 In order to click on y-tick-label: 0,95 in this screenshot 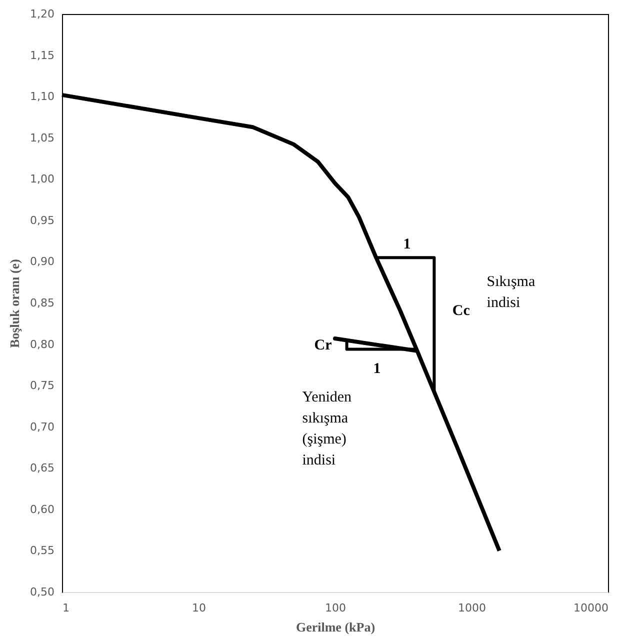, I will do `click(42, 220)`.